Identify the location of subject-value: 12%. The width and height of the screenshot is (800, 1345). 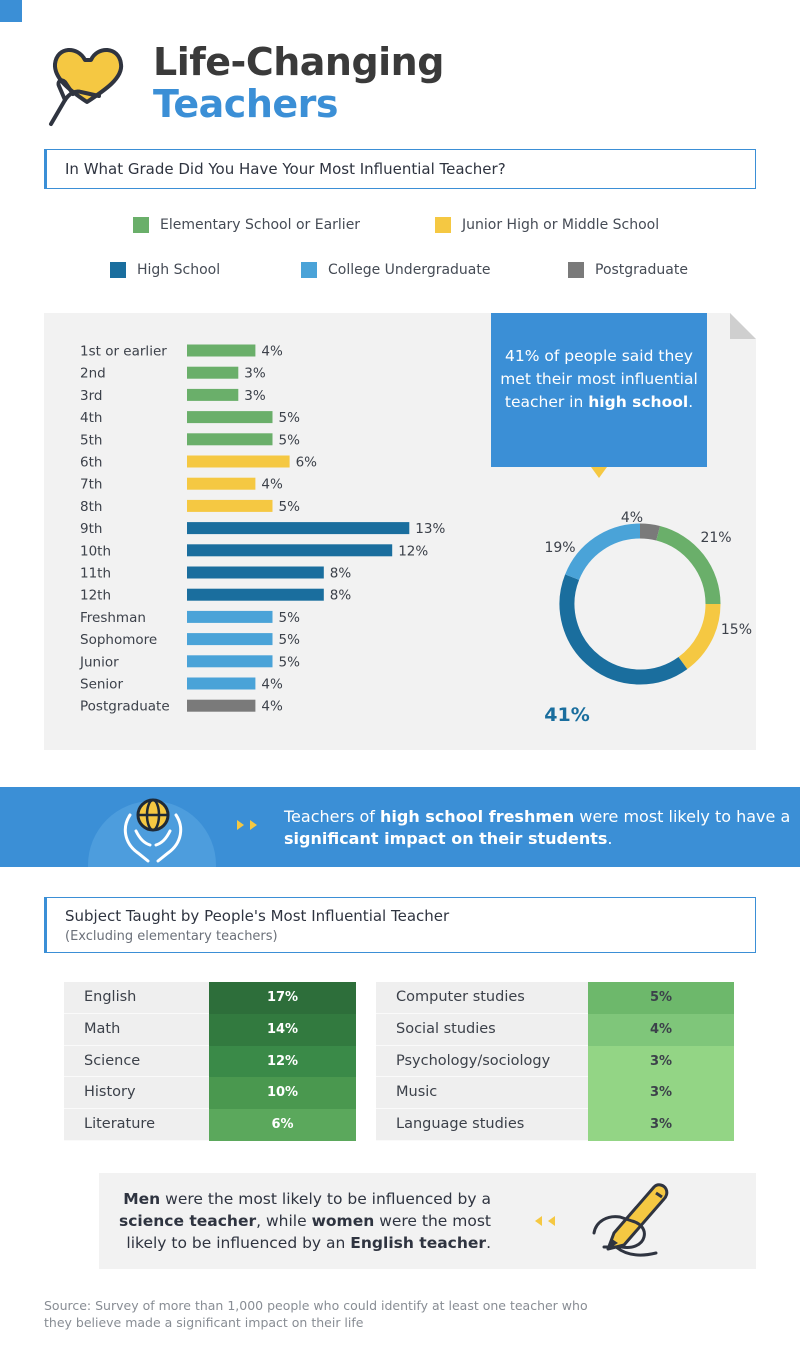
(282, 1061).